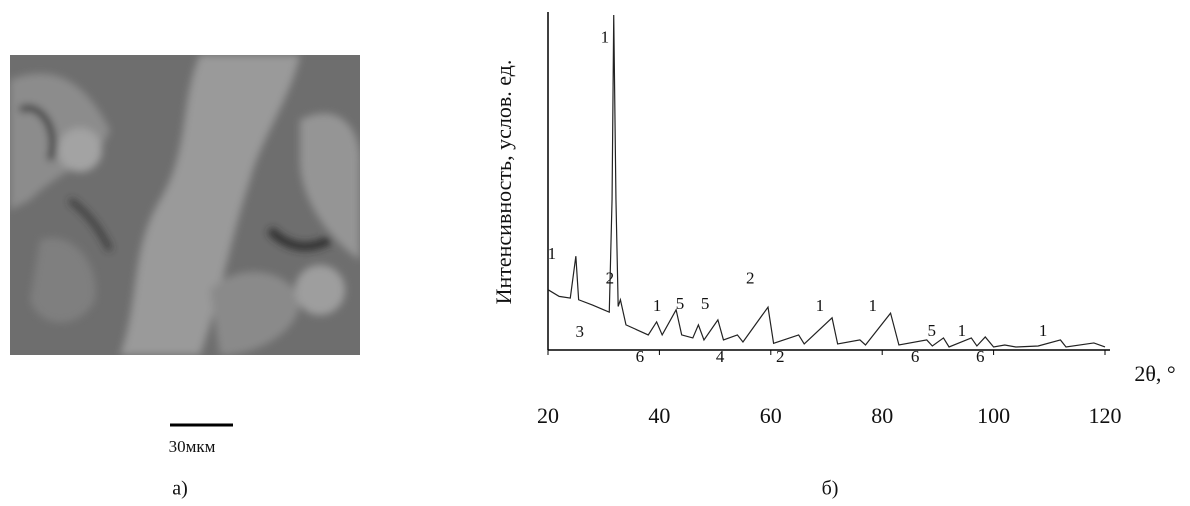 The height and width of the screenshot is (506, 1190). Describe the element at coordinates (882, 415) in the screenshot. I see `x-tick-label: 80` at that location.